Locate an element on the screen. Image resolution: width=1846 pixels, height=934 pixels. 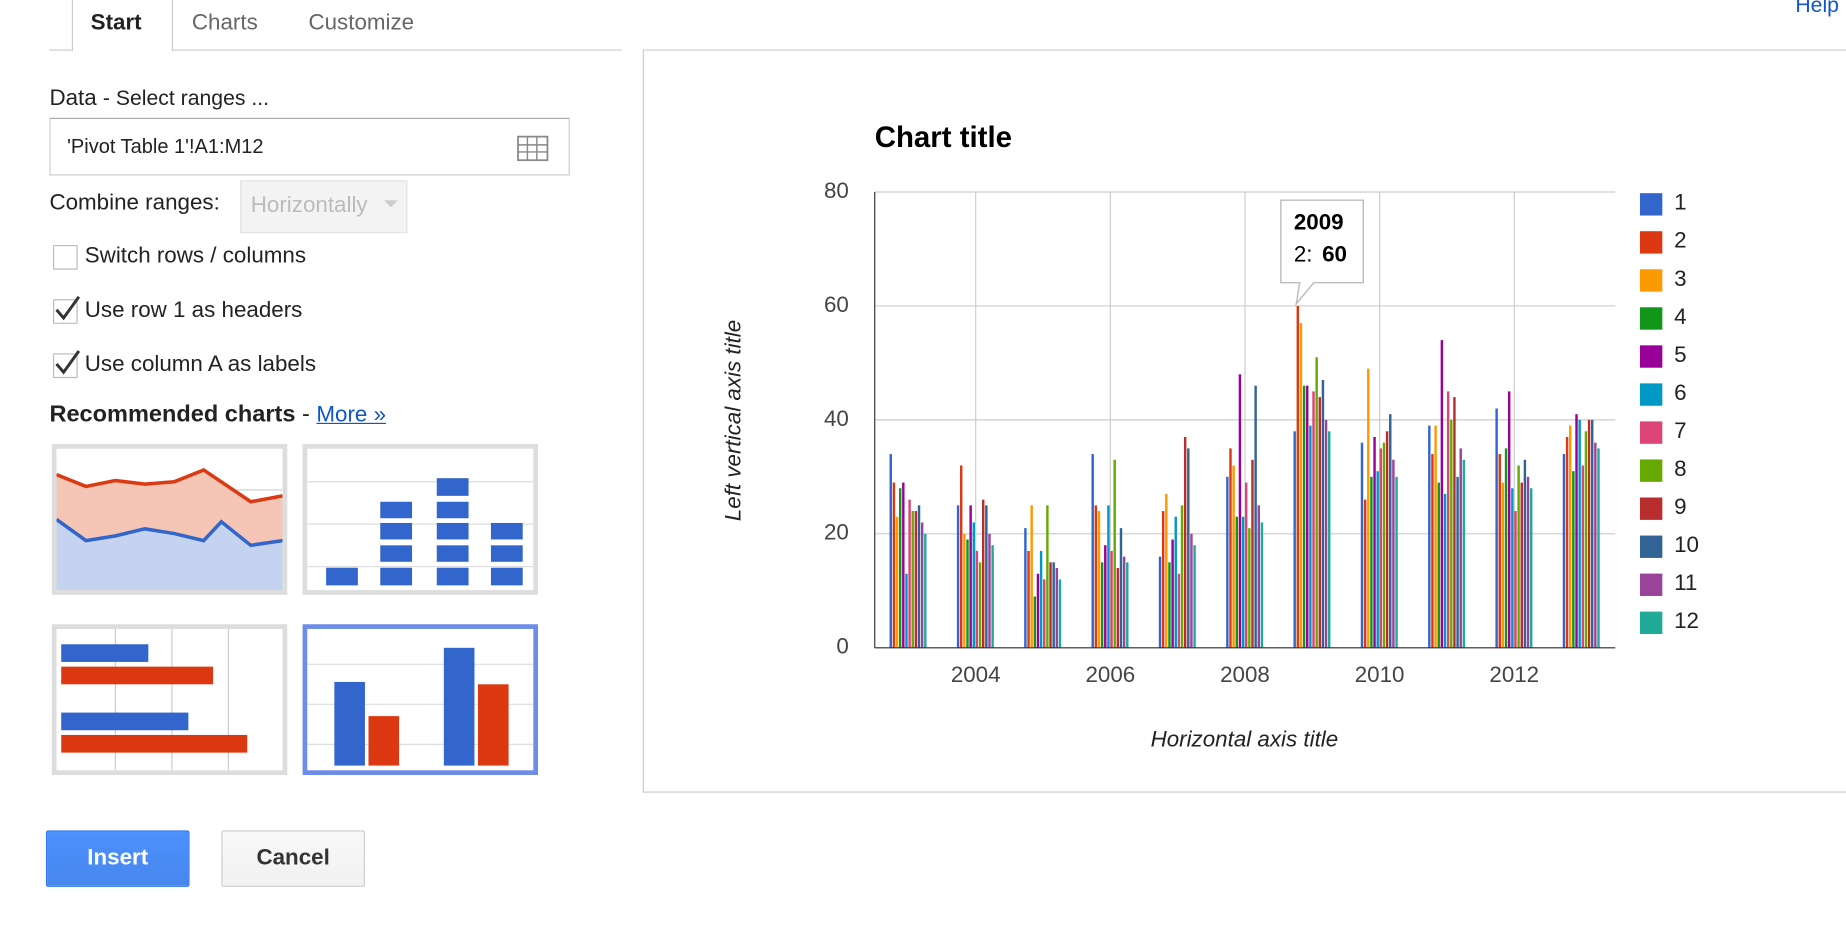
tooltip: 2009 2: 60 is located at coordinates (1322, 253).